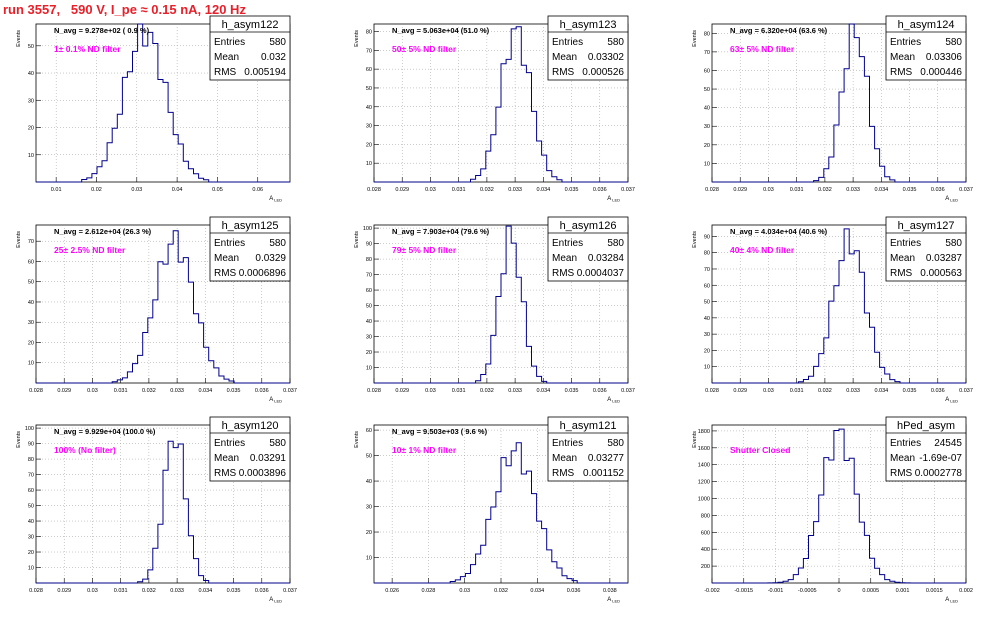 This screenshot has width=996, height=622. Describe the element at coordinates (903, 591) in the screenshot. I see `x-tick-label: 0.001` at that location.